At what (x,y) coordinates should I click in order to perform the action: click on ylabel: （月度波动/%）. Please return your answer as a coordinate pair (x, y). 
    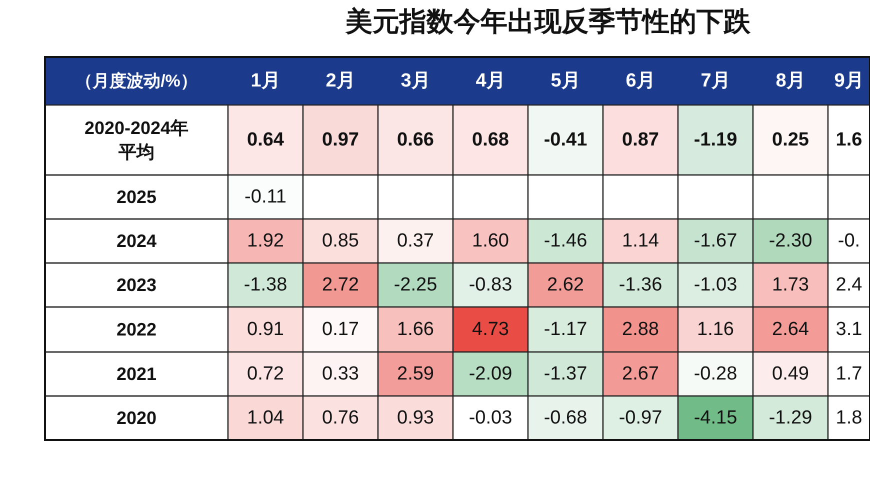
    Looking at the image, I should click on (137, 81).